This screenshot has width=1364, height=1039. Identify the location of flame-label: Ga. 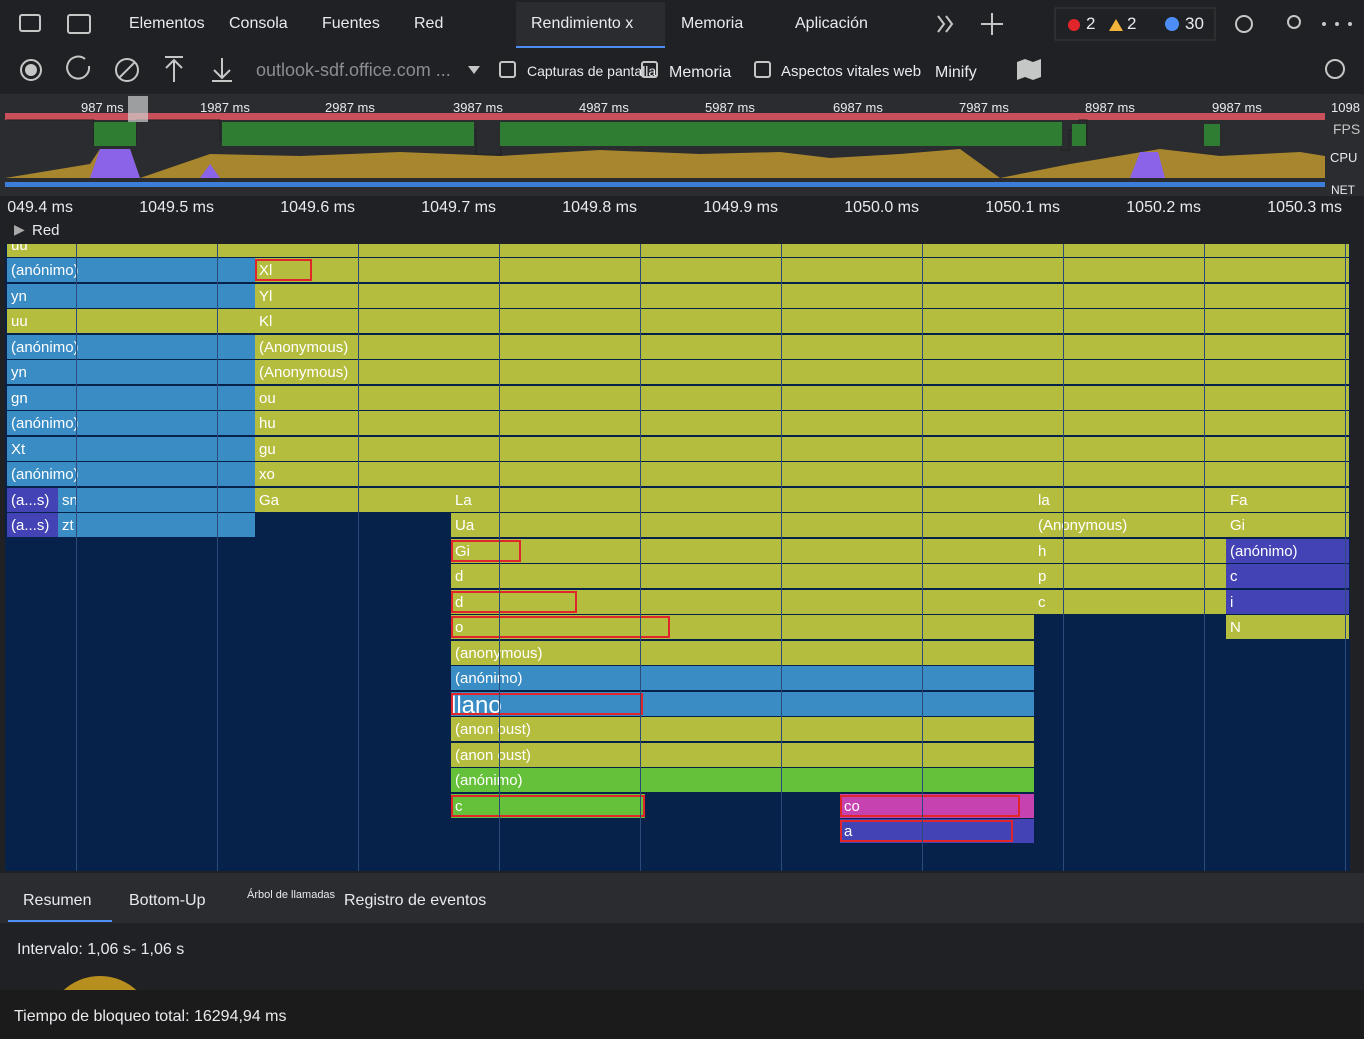
(269, 500).